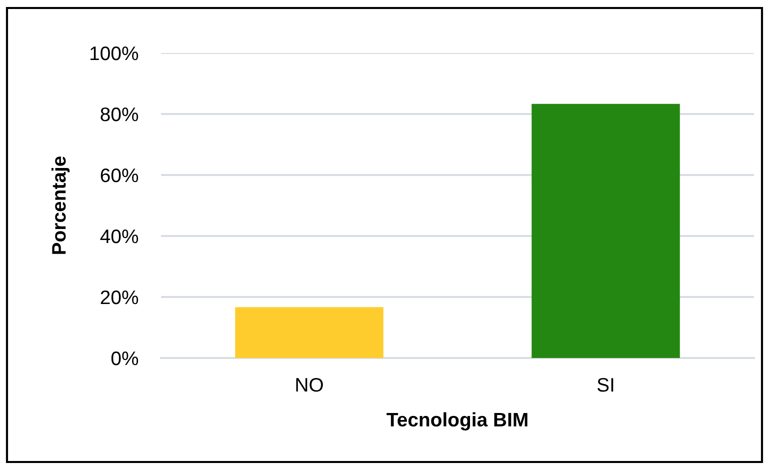  What do you see at coordinates (457, 421) in the screenshot?
I see `x-axis-title: Tecnologia BIM` at bounding box center [457, 421].